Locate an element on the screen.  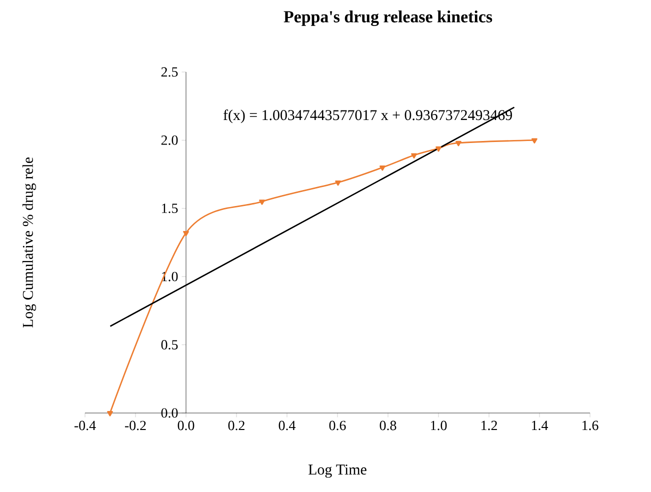
y-tick-label: 2.5 is located at coordinates (169, 72).